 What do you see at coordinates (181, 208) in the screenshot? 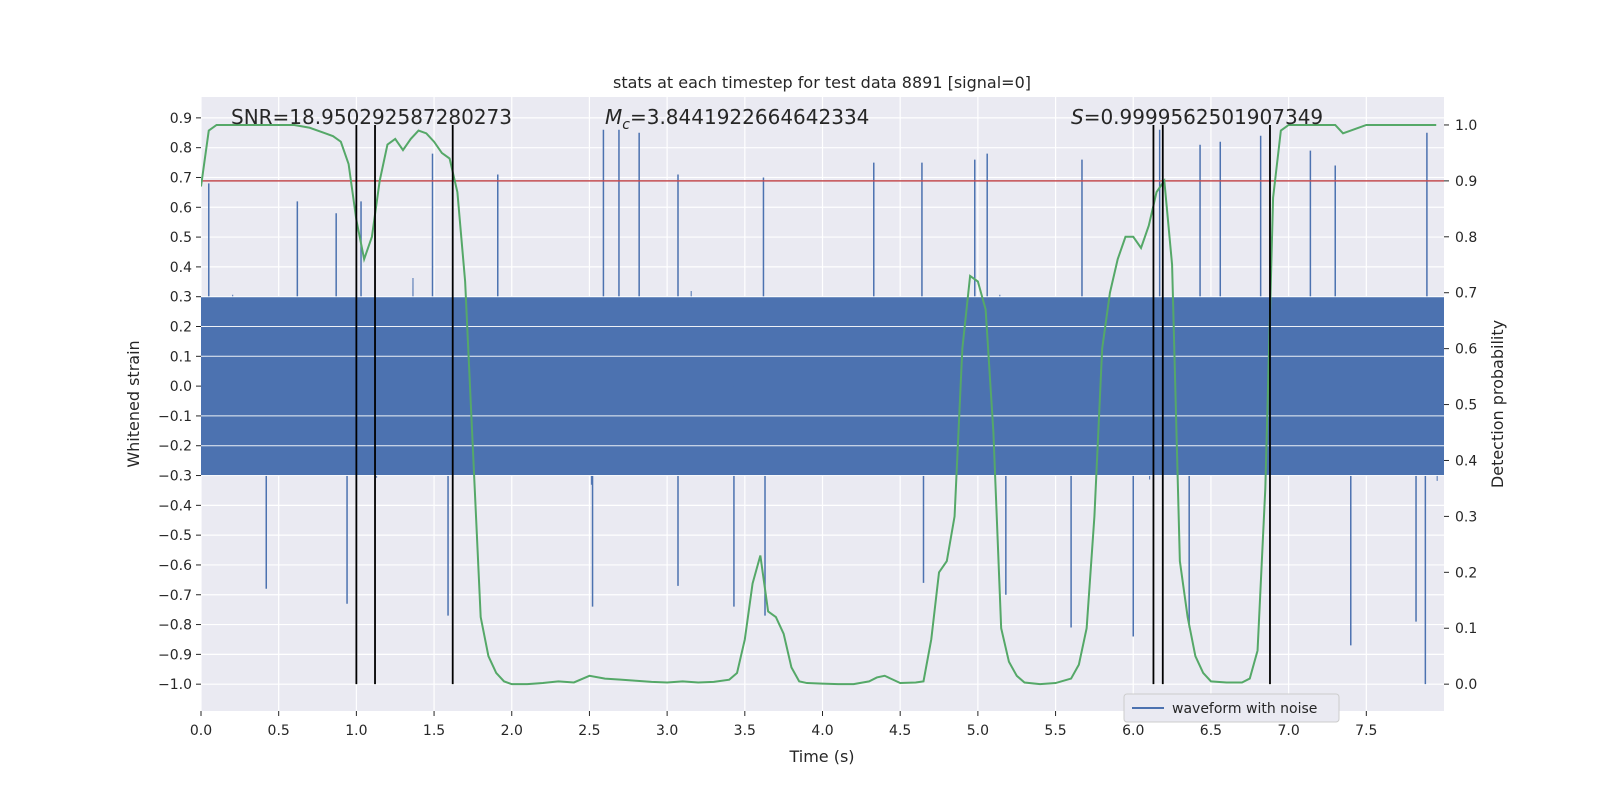
I see `y-tick-label: 0.6` at bounding box center [181, 208].